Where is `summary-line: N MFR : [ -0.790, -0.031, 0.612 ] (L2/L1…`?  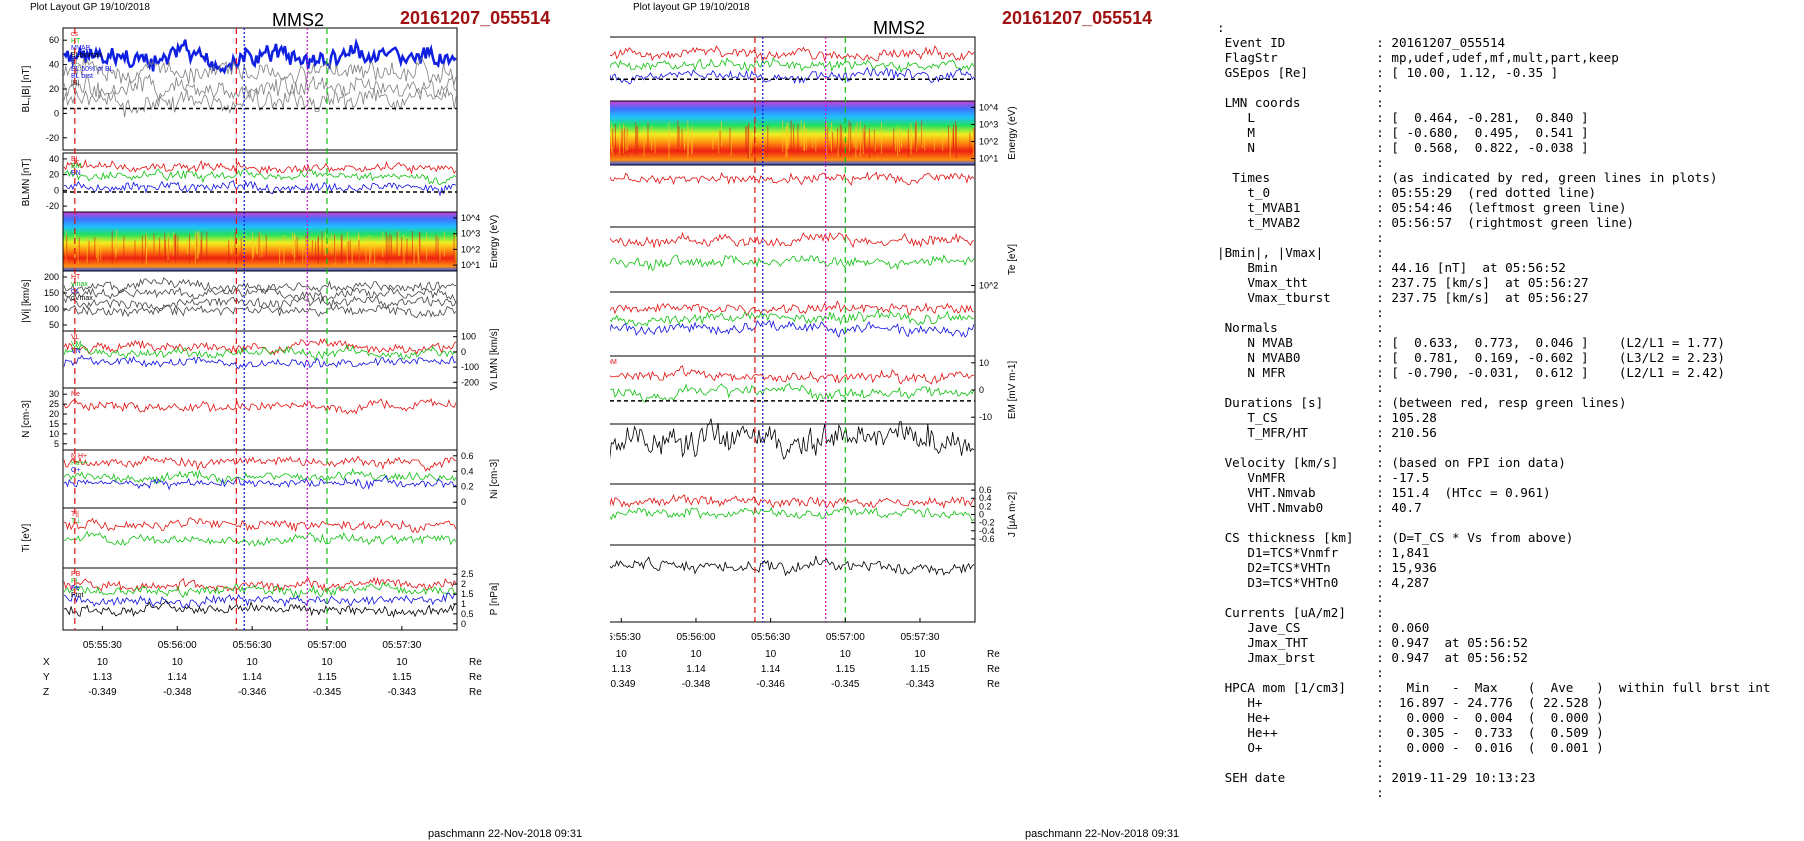 summary-line: N MFR : [ -0.790, -0.031, 0.612 ] (L2/L1… is located at coordinates (1471, 372).